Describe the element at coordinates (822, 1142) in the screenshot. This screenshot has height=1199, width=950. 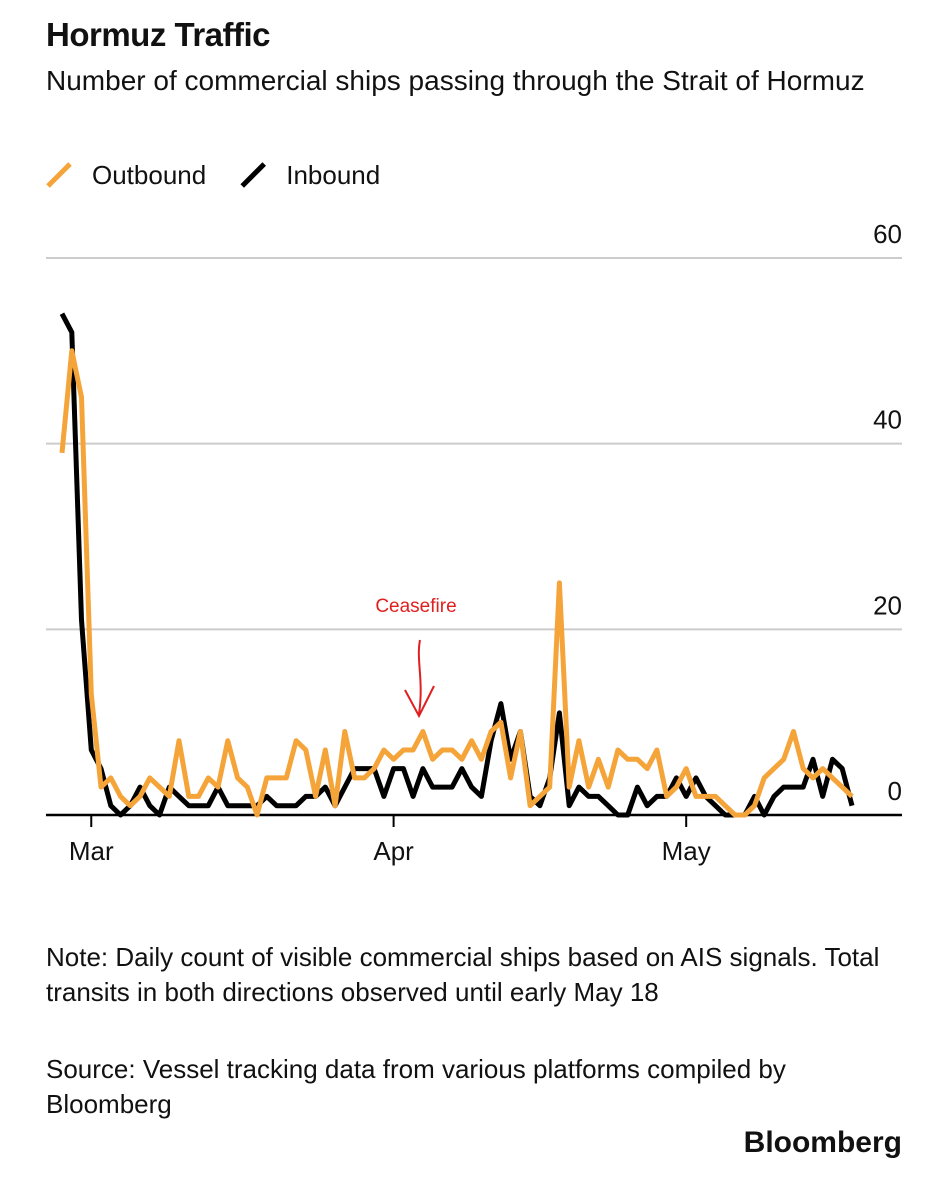
I see `brand: Bloomberg` at that location.